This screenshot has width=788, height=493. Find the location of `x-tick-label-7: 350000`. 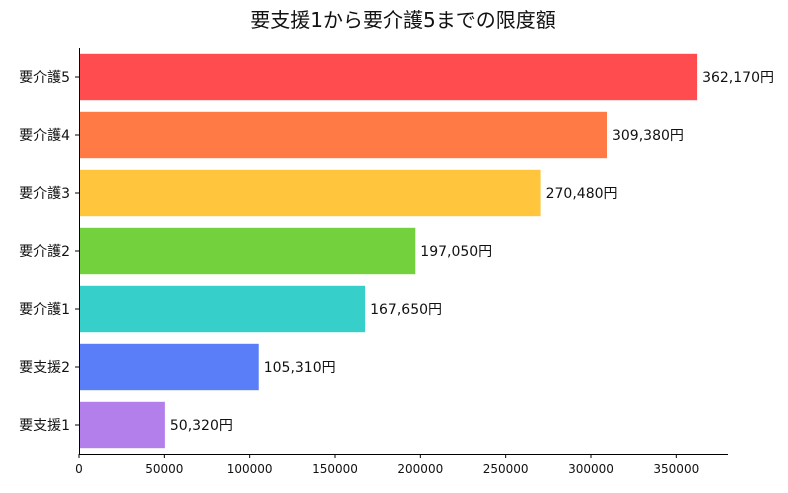

x-tick-label-7: 350000 is located at coordinates (676, 469).